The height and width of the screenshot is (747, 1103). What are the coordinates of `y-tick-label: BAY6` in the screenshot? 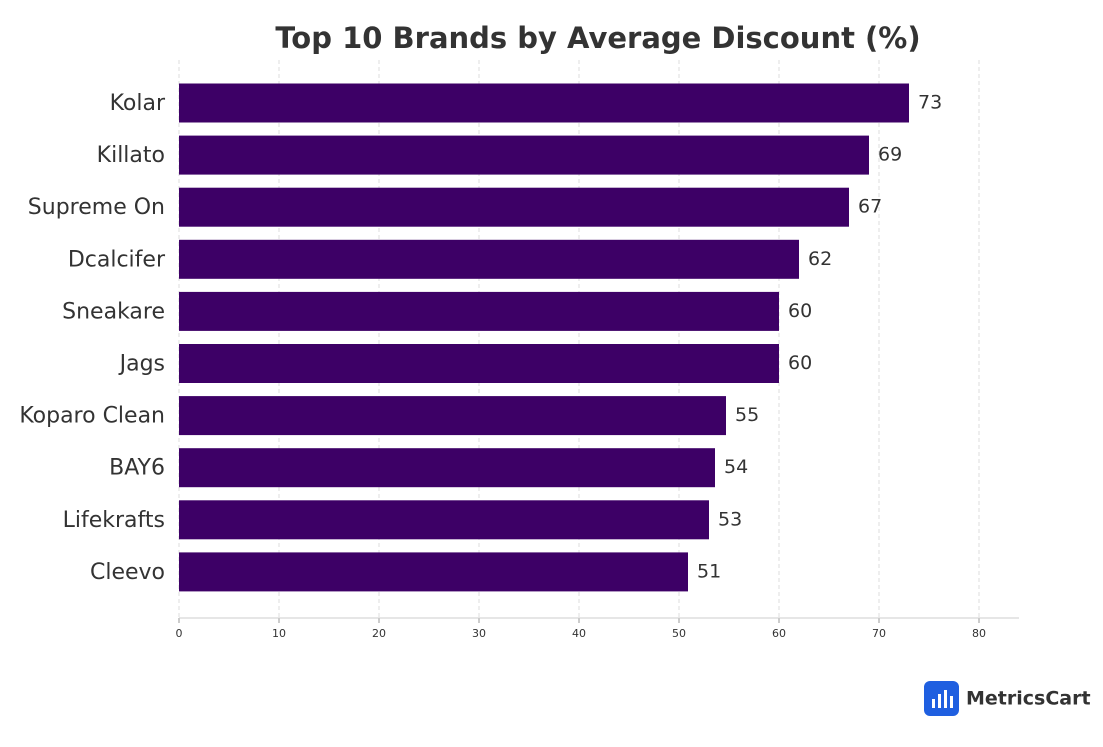 It's located at (137, 468).